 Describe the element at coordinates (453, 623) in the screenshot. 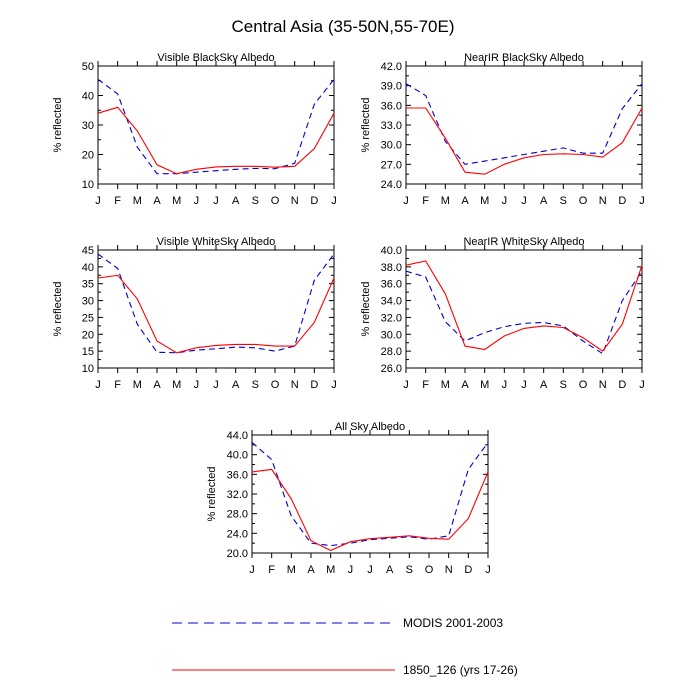

I see `legend-label-1: MODIS 2001-2003` at that location.